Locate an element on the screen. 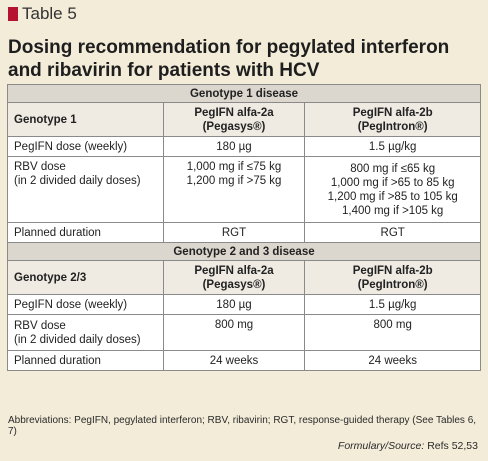  header-genotype: Genotype 1 is located at coordinates (85, 119).